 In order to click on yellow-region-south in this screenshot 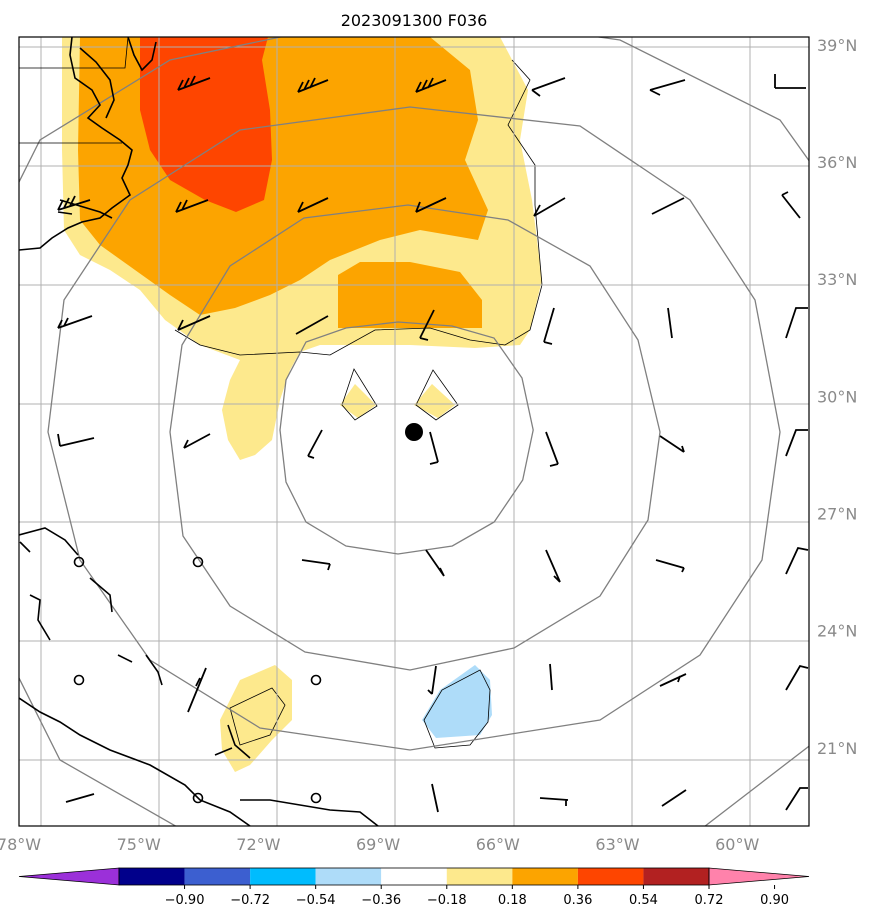, I will do `click(256, 718)`.